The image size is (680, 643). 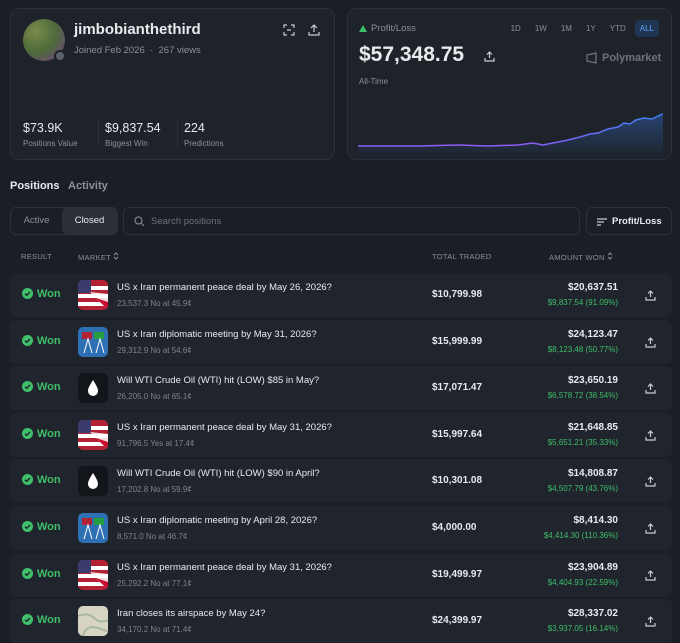 I want to click on column-header: RESULT, so click(x=36, y=256).